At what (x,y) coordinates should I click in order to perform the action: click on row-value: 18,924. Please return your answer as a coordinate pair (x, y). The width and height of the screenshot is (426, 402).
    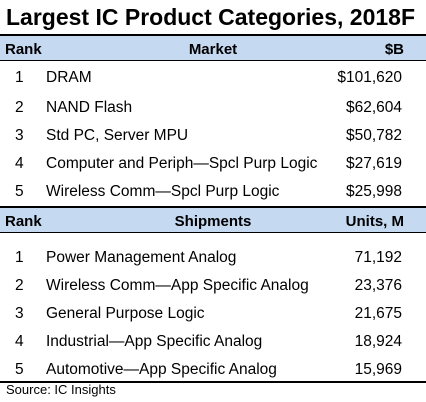
    Looking at the image, I should click on (378, 341).